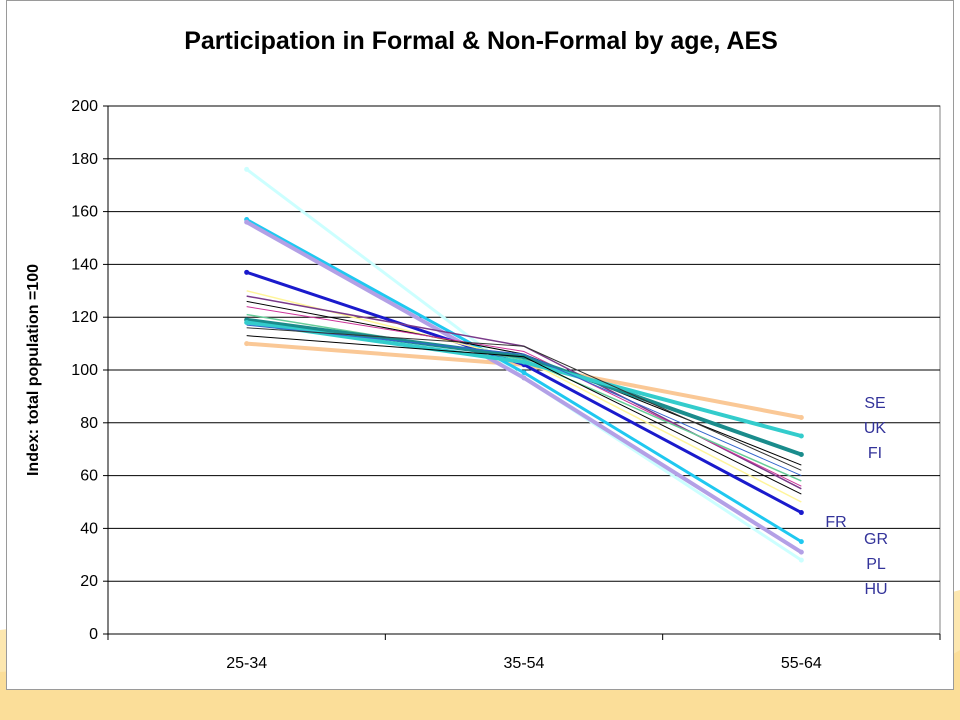 The height and width of the screenshot is (720, 960). I want to click on country-label: FI, so click(875, 453).